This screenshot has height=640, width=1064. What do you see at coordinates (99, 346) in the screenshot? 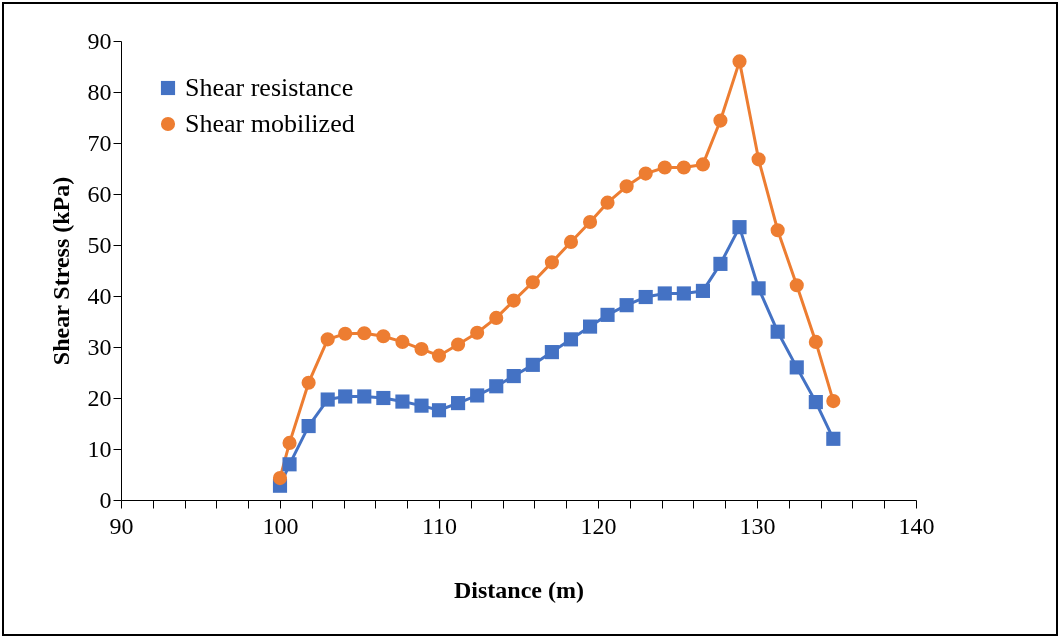
I see `y-tick-label: 30` at bounding box center [99, 346].